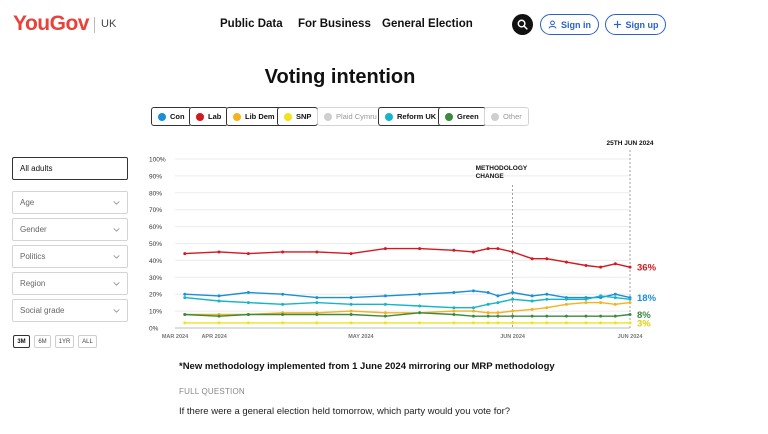  What do you see at coordinates (576, 24) in the screenshot?
I see `sign-in-label: Sign in` at bounding box center [576, 24].